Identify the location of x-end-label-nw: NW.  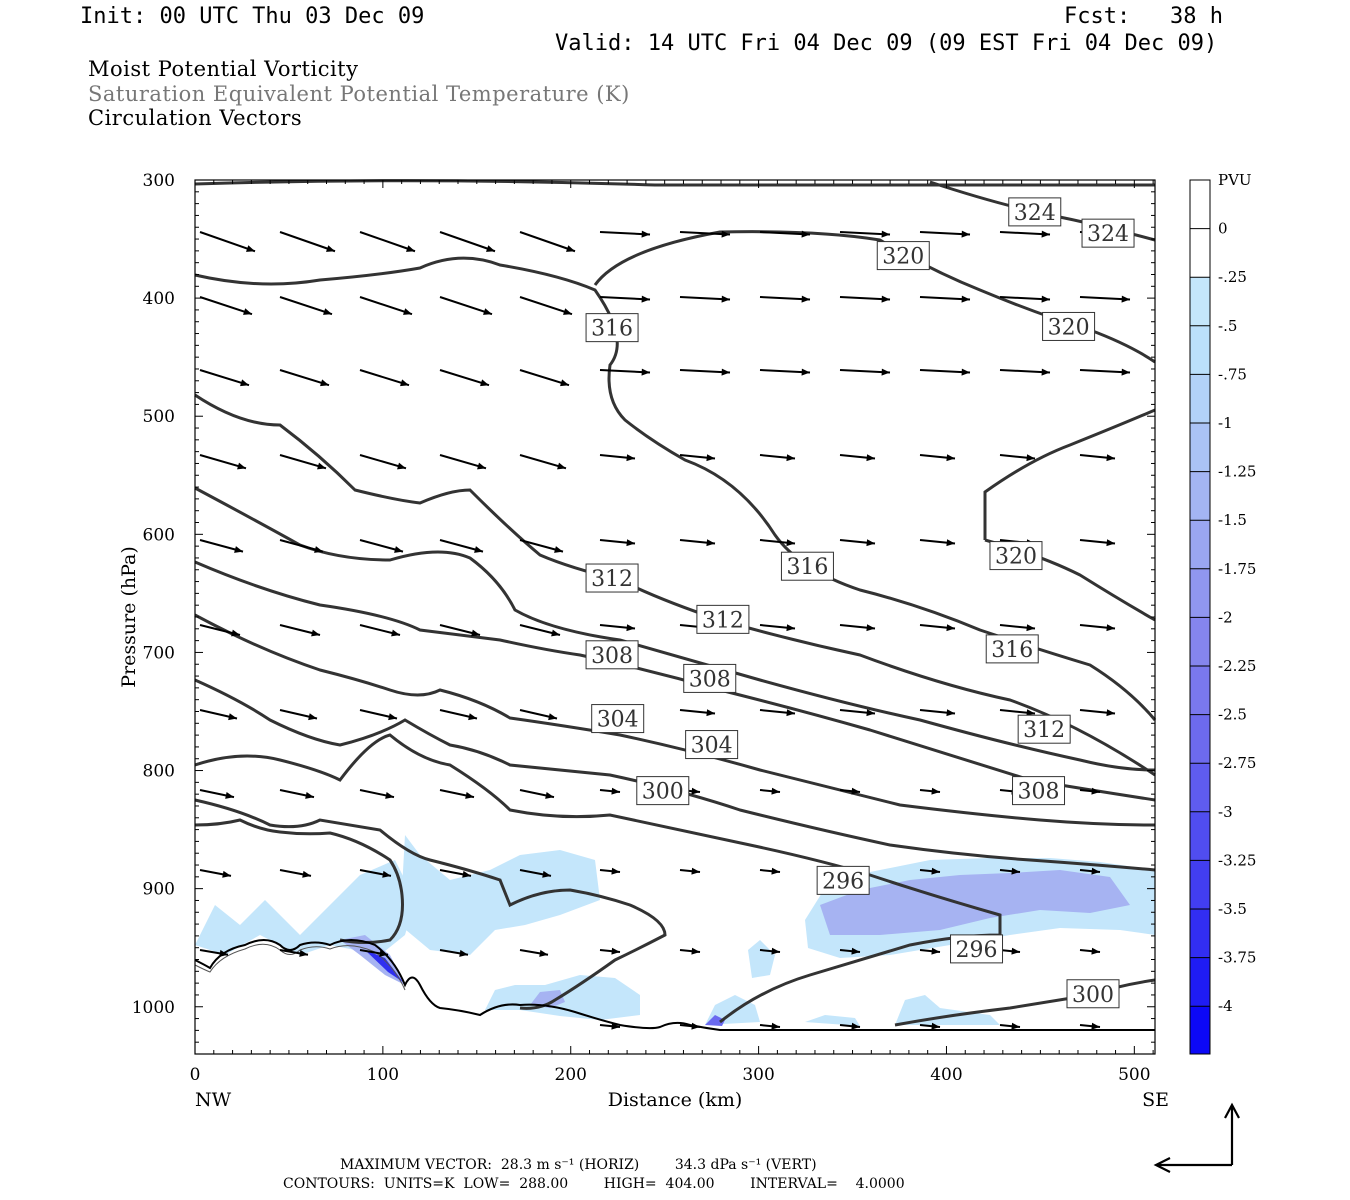
(213, 1100).